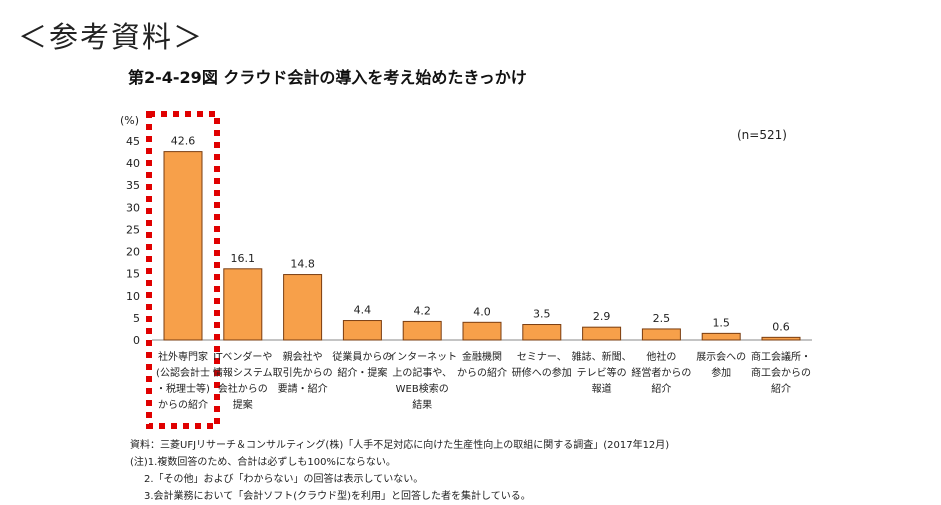 Image resolution: width=941 pixels, height=505 pixels. What do you see at coordinates (133, 163) in the screenshot?
I see `y-tick-label: 40` at bounding box center [133, 163].